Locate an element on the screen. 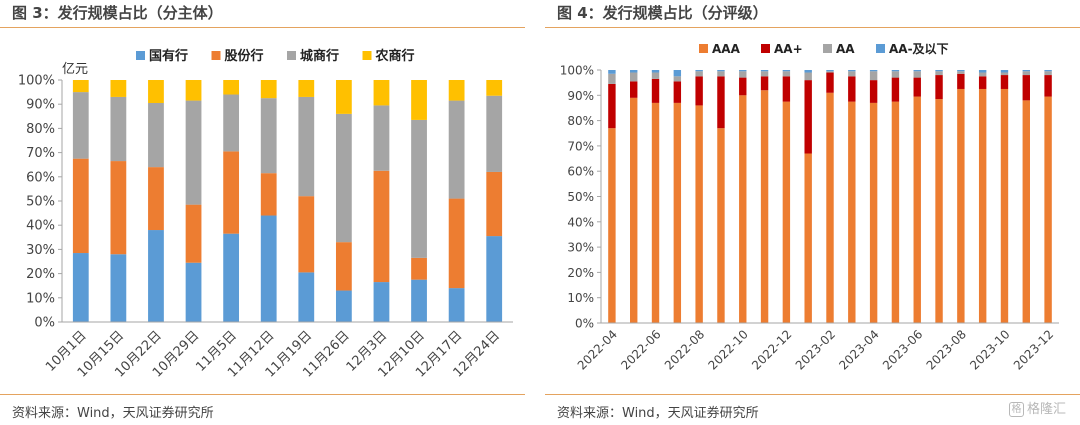 Image resolution: width=1080 pixels, height=425 pixels. legend-label: AA is located at coordinates (845, 49).